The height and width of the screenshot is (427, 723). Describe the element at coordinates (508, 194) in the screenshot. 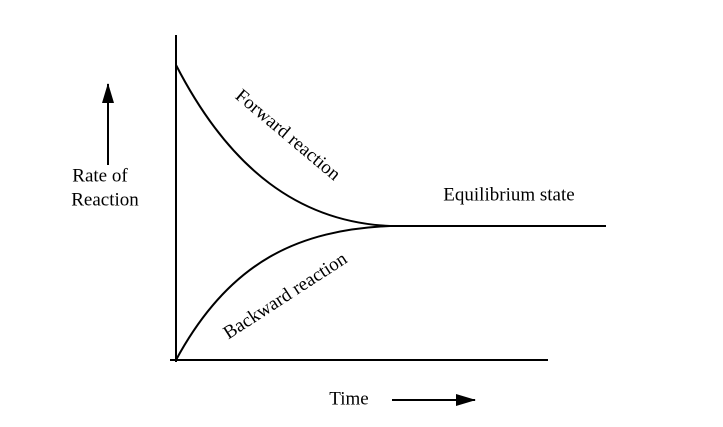

I see `equilibrium-label: Equilibrium state` at that location.